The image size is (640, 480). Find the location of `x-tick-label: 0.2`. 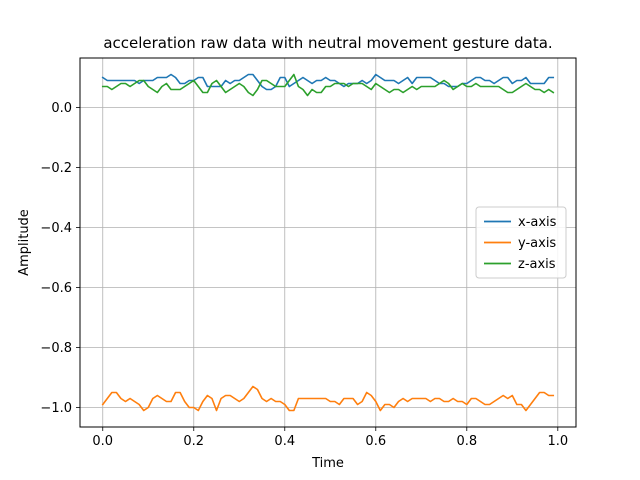

x-tick-label: 0.2 is located at coordinates (193, 441).